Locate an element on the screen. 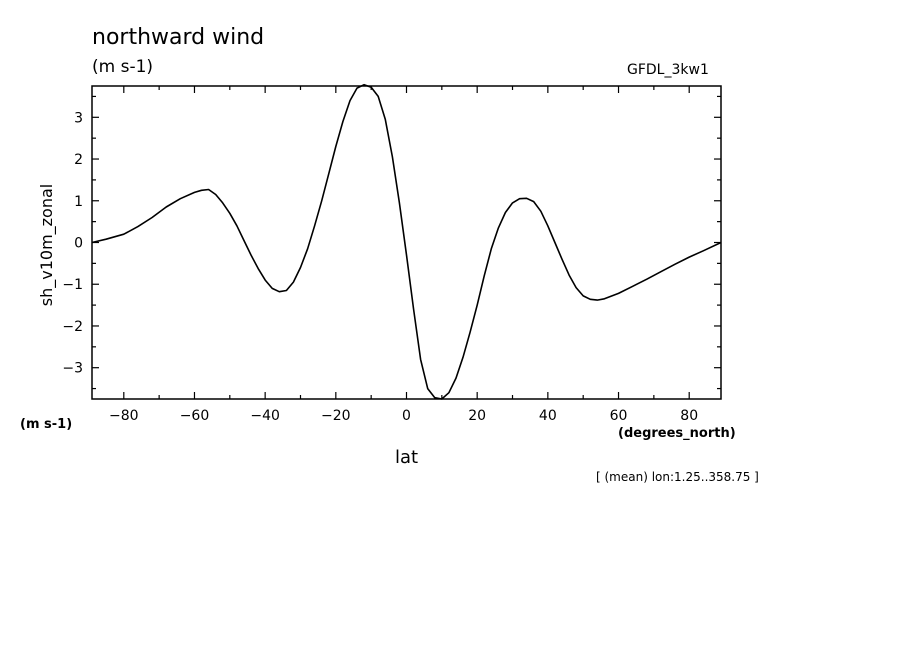  x-tick-label: 40 is located at coordinates (548, 416).